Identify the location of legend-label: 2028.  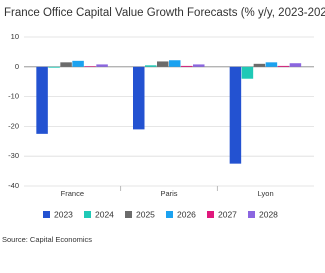
(268, 214).